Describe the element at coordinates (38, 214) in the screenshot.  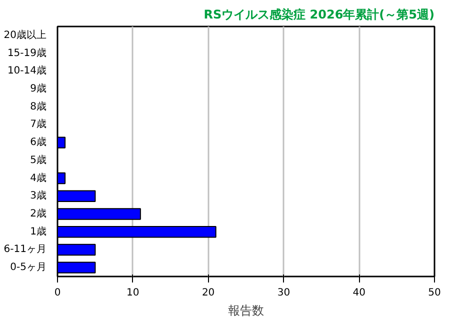
I see `y-tick-label: 2歳` at that location.